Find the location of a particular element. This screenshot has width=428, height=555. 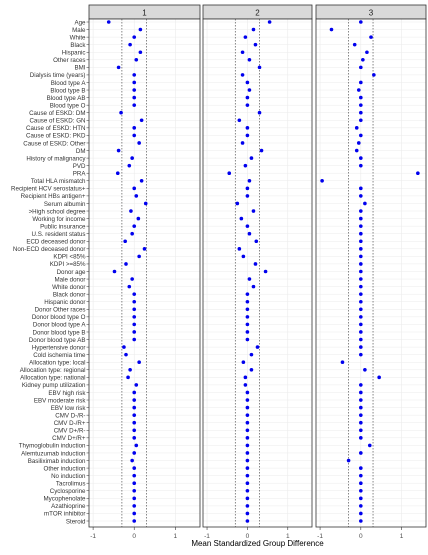

y-tick-label: Donor Other races is located at coordinates (60, 310).